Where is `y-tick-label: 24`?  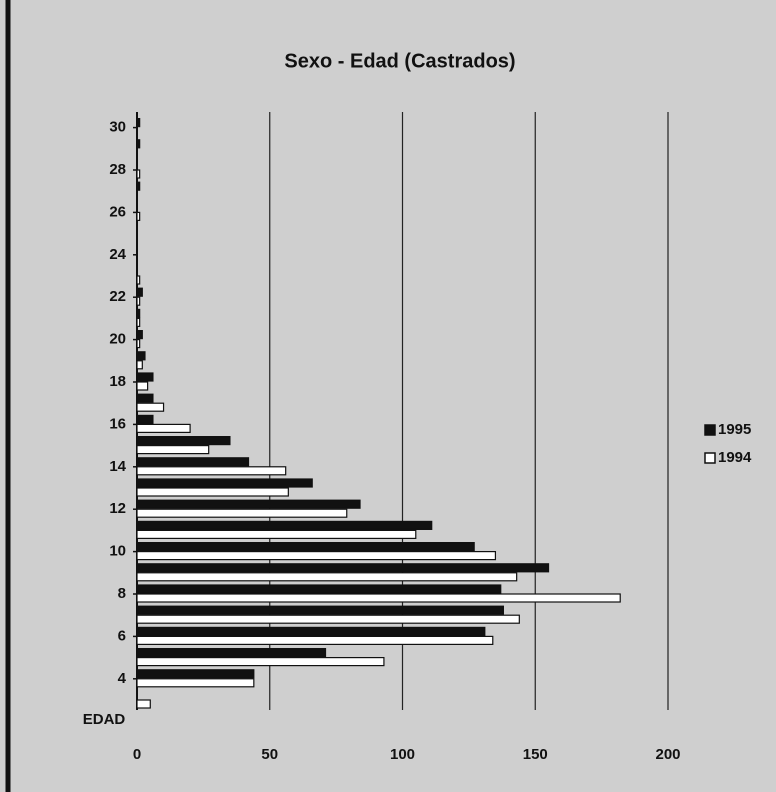
y-tick-label: 24 is located at coordinates (117, 254).